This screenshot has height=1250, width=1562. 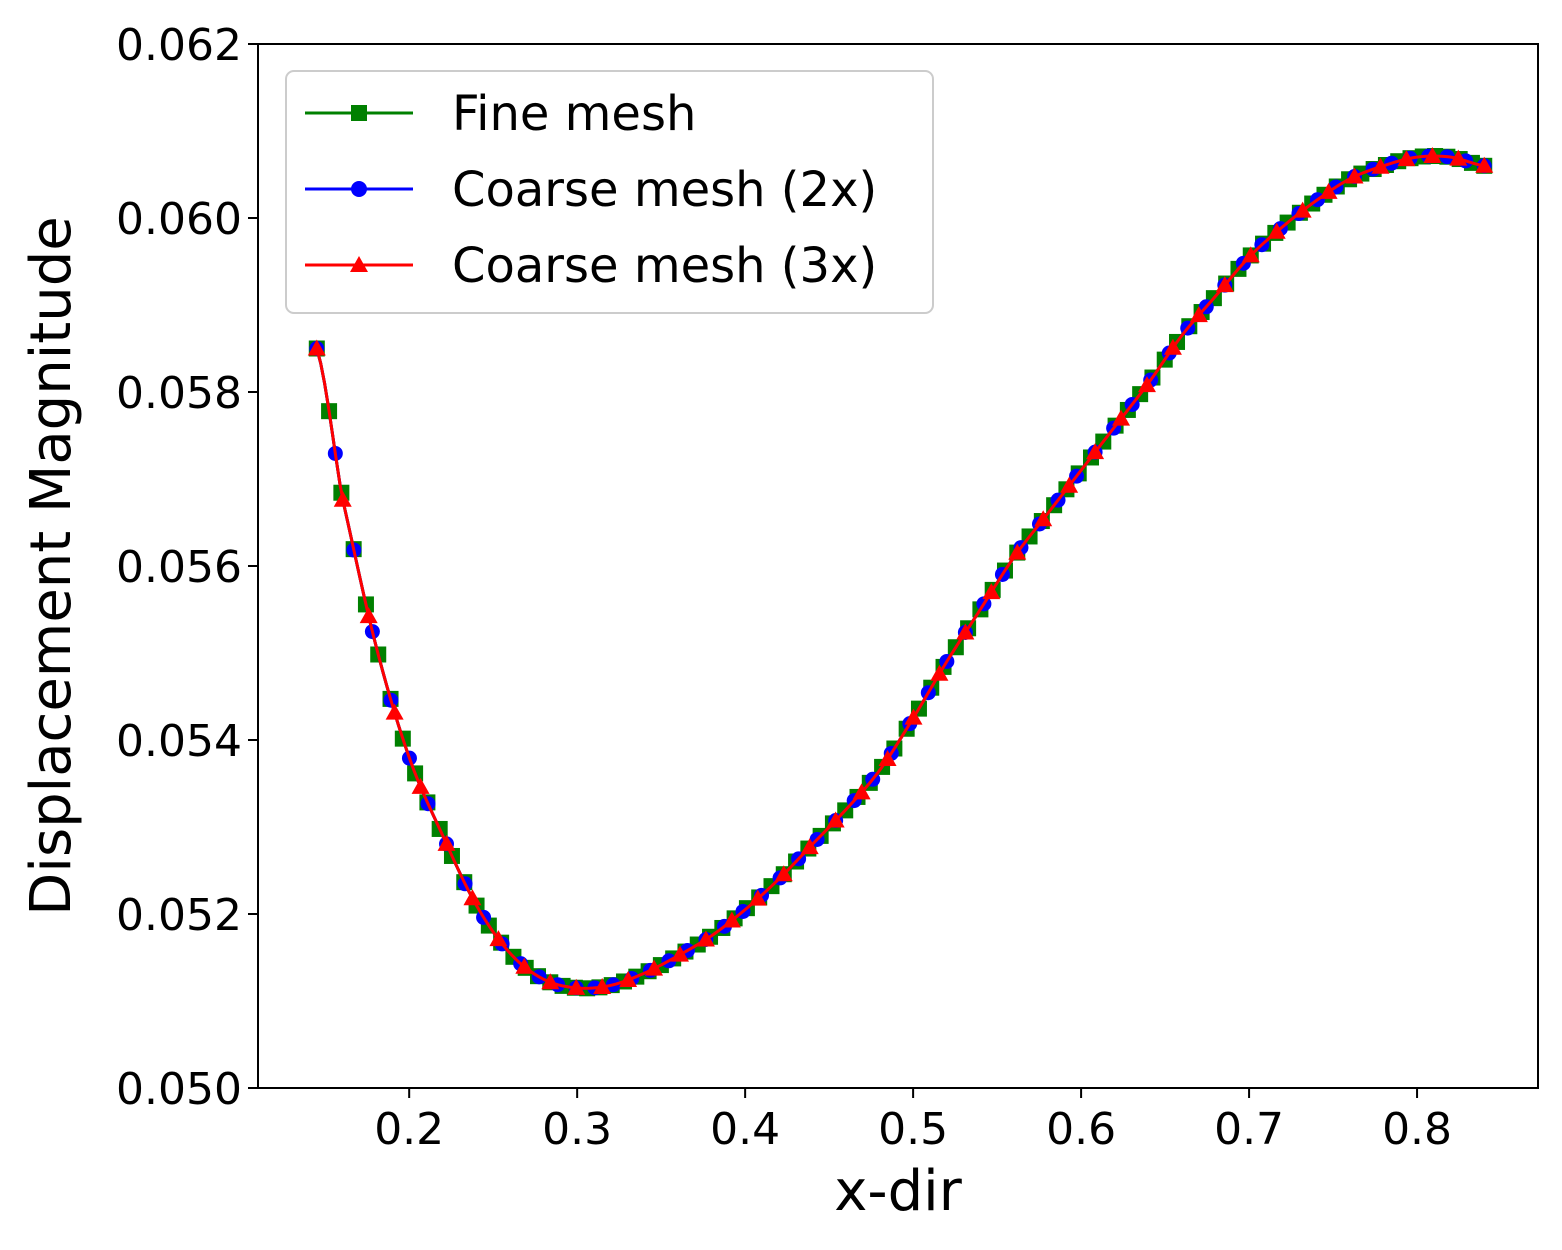 I want to click on x-tick-label: 0.2, so click(x=409, y=1129).